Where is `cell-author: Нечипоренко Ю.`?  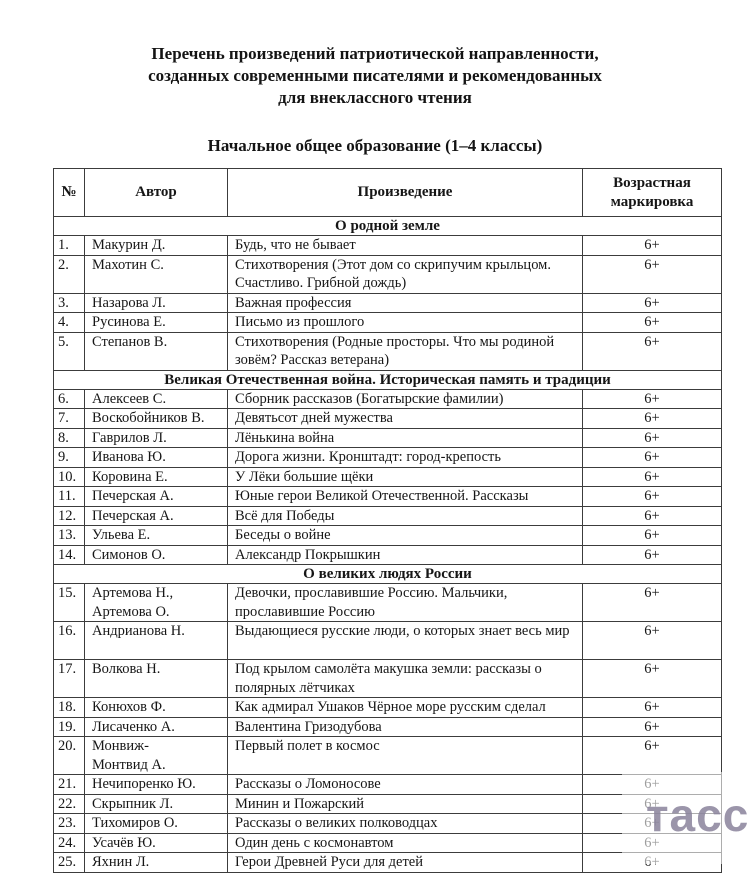 cell-author: Нечипоренко Ю. is located at coordinates (156, 784).